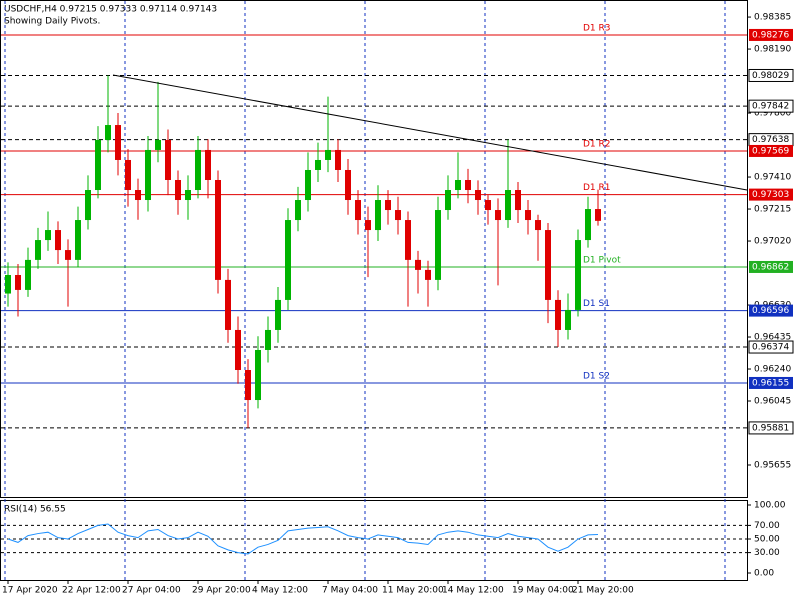 The width and height of the screenshot is (800, 600). Describe the element at coordinates (151, 591) in the screenshot. I see `x-tick-label: 27 Apr 04:00` at that location.